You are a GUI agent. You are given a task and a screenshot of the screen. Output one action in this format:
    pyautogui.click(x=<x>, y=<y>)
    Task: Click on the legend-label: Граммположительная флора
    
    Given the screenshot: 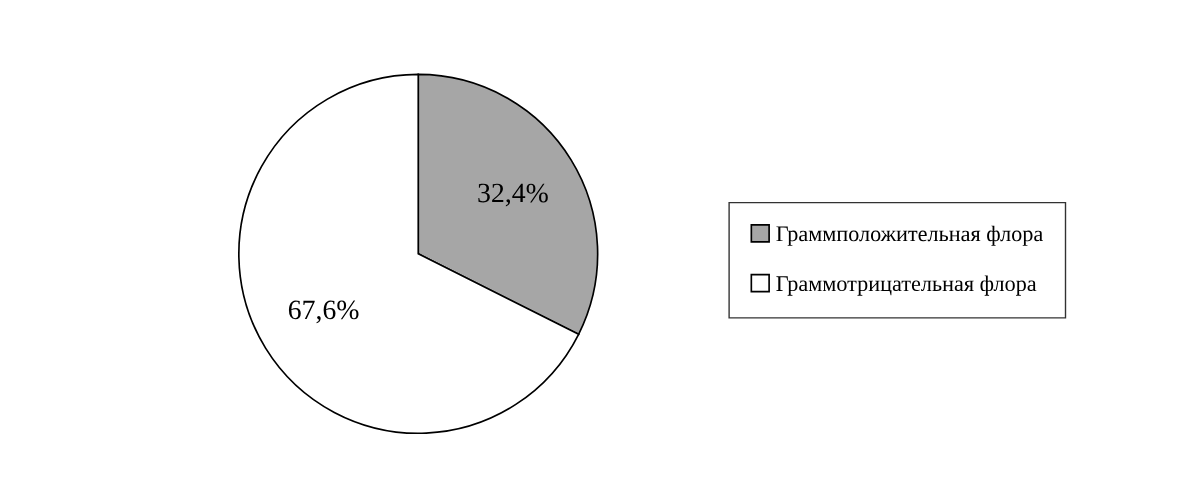 What is the action you would take?
    pyautogui.click(x=909, y=235)
    